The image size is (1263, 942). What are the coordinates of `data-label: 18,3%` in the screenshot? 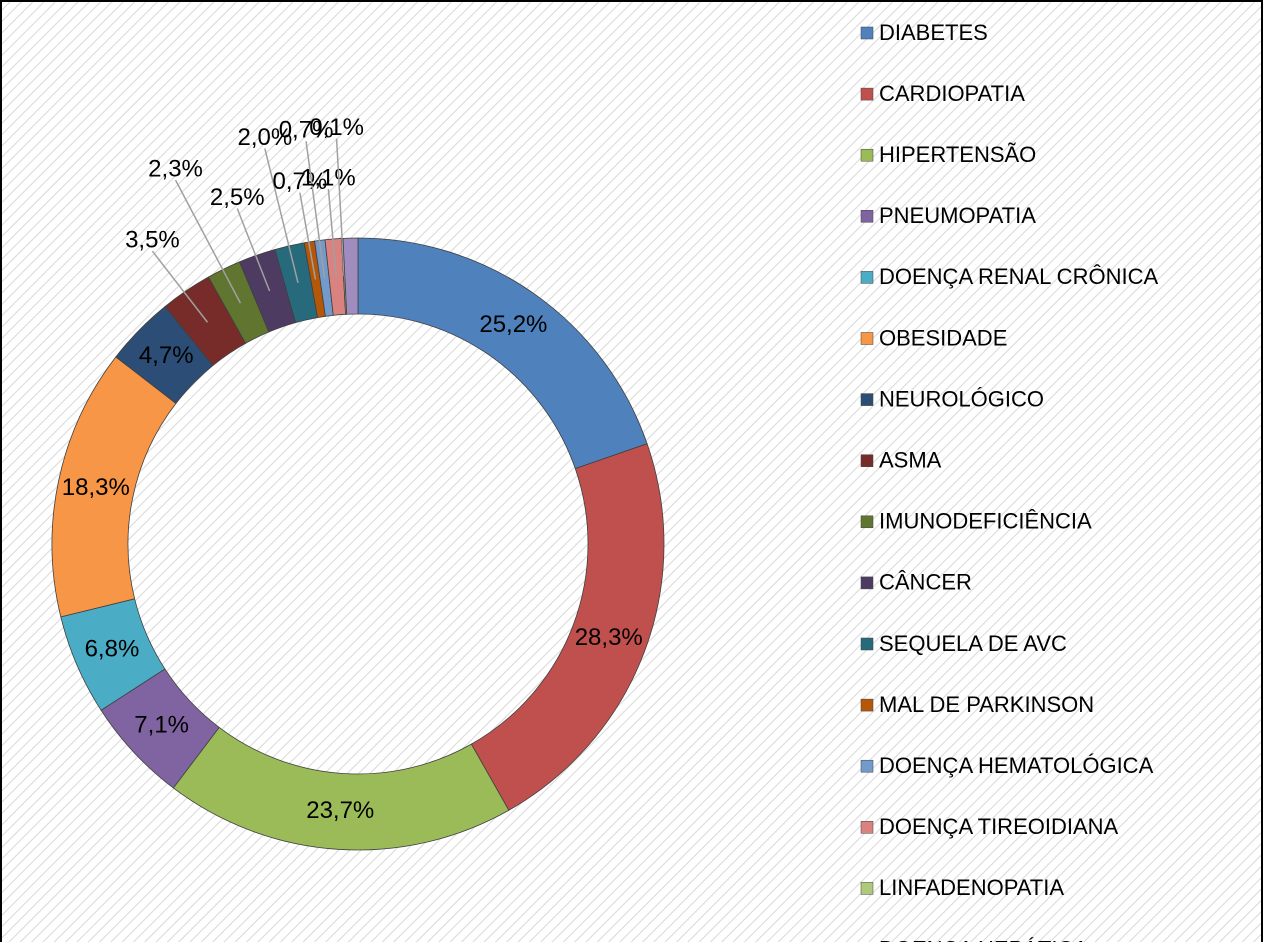 It's located at (96, 487).